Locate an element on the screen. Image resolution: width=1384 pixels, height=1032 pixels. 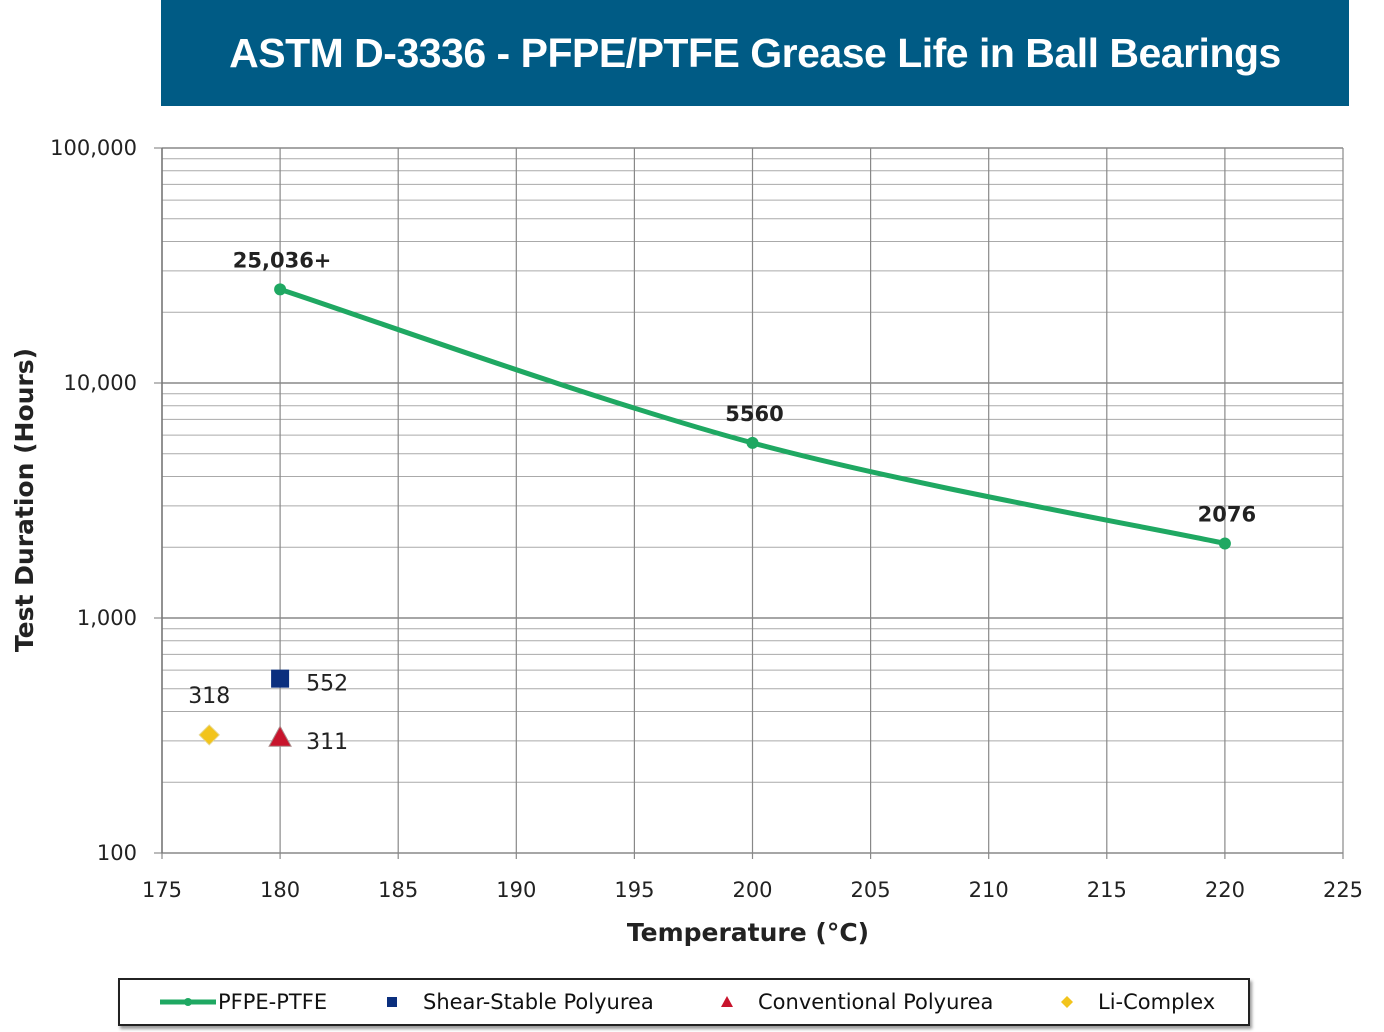
x-axis-title: Temperature (°C) is located at coordinates (748, 932).